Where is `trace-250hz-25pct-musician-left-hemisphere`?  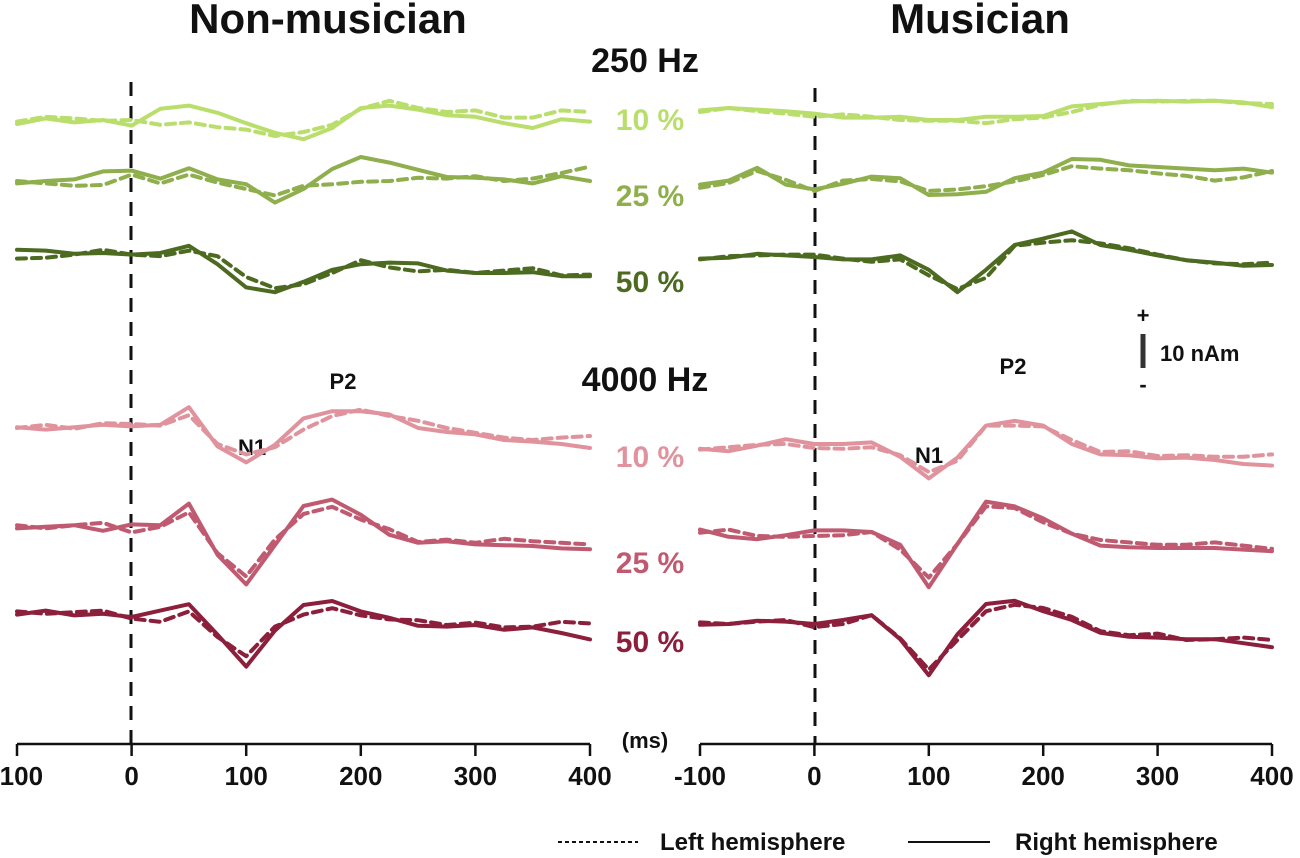 trace-250hz-25pct-musician-left-hemisphere is located at coordinates (986, 178).